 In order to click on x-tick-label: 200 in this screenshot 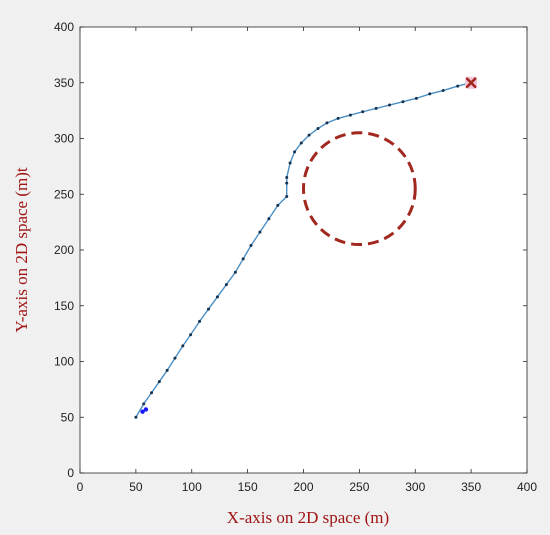, I will do `click(303, 487)`.